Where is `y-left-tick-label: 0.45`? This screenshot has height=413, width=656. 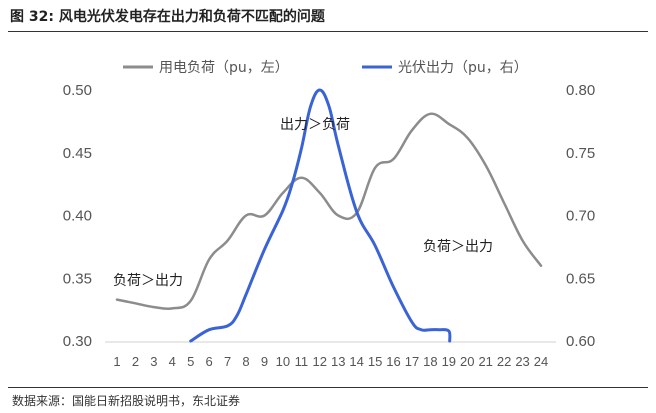
y-left-tick-label: 0.45 is located at coordinates (77, 153).